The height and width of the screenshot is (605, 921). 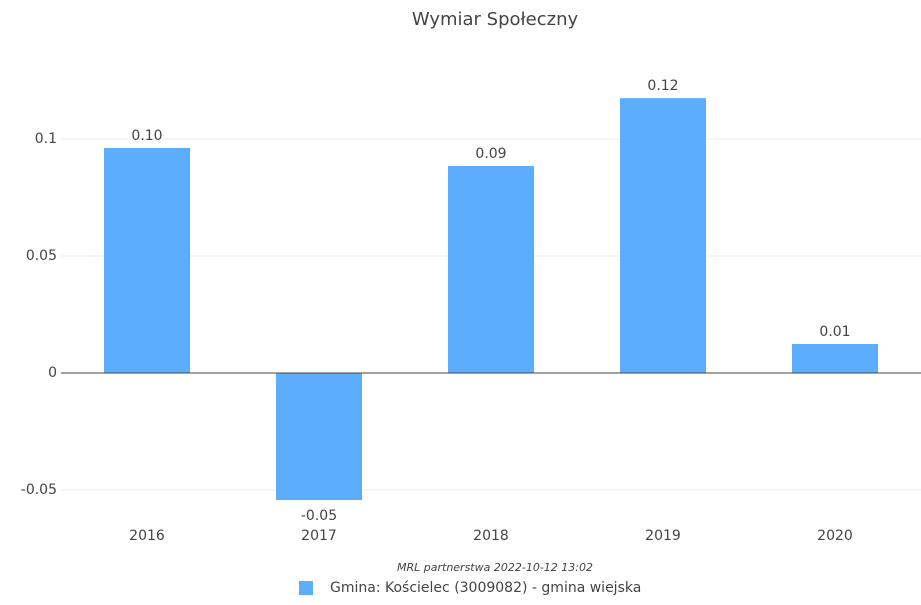 I want to click on x-tick-label: 2018, so click(x=491, y=536).